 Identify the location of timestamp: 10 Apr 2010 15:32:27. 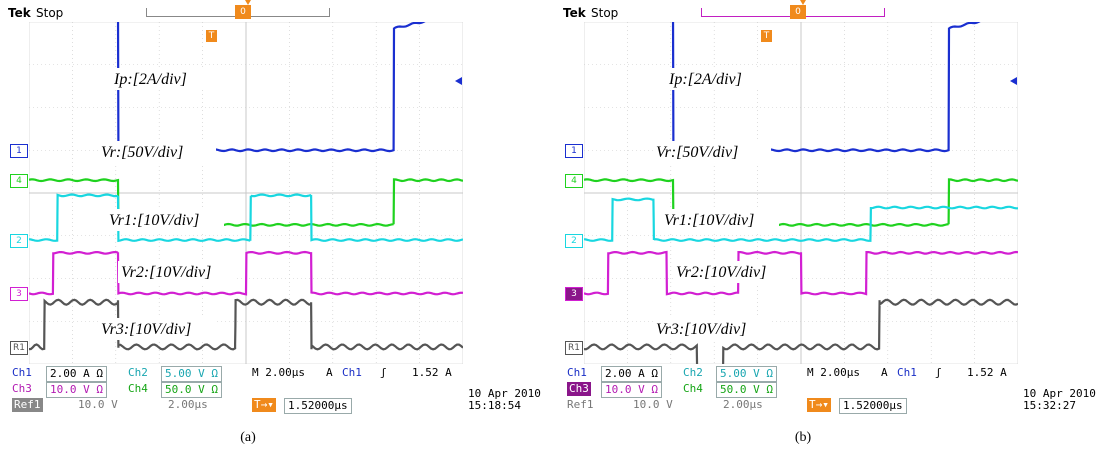
(1066, 400).